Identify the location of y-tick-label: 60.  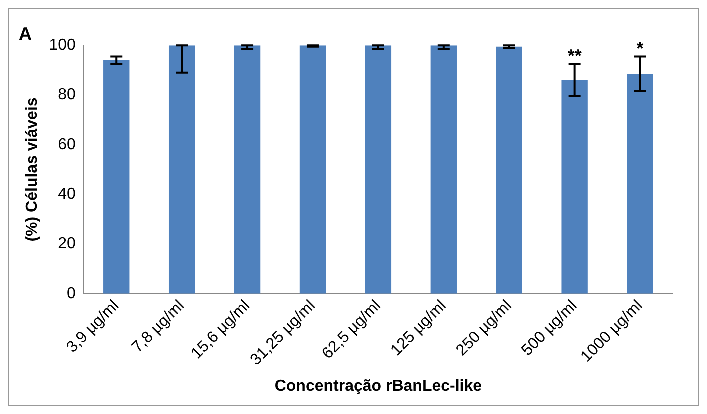
(67, 145).